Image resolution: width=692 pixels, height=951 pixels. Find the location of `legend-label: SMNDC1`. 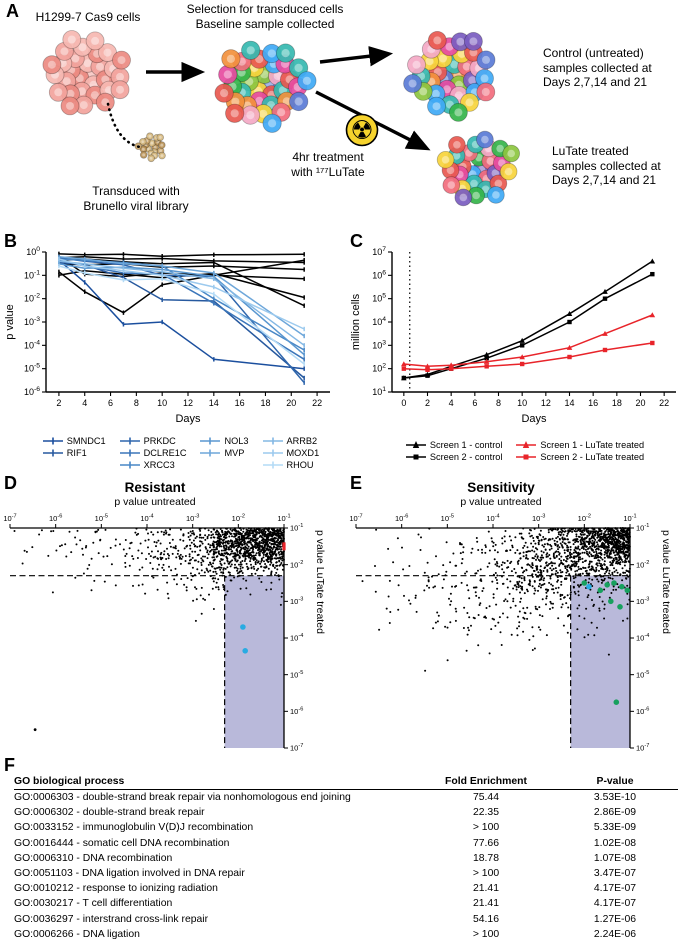

legend-label: SMNDC1 is located at coordinates (86, 441).